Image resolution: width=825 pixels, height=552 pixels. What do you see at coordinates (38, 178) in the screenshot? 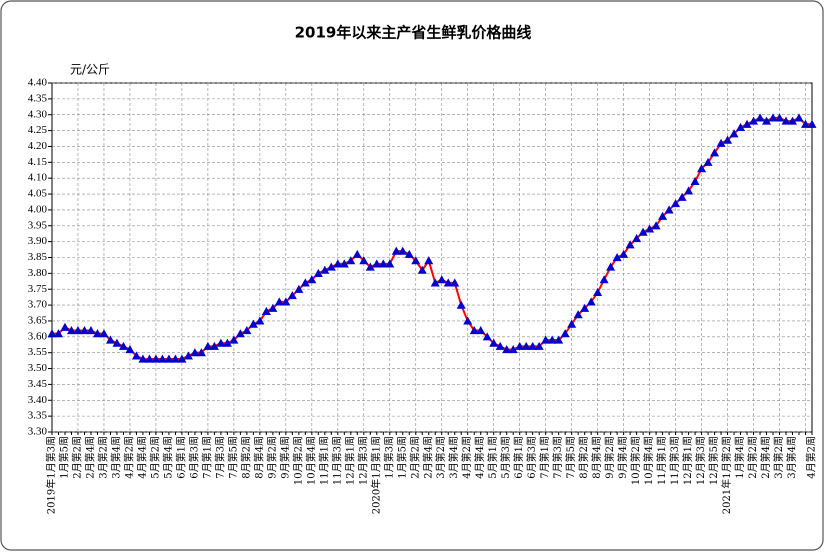
I see `y-tick-label: 4.10` at bounding box center [38, 178].